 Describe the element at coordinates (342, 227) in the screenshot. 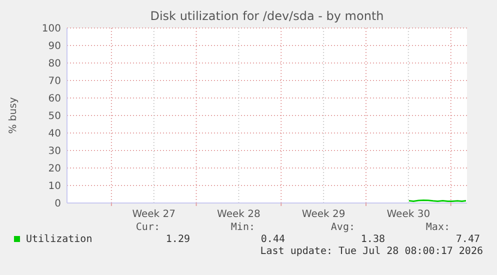

I see `text: Avg:` at that location.